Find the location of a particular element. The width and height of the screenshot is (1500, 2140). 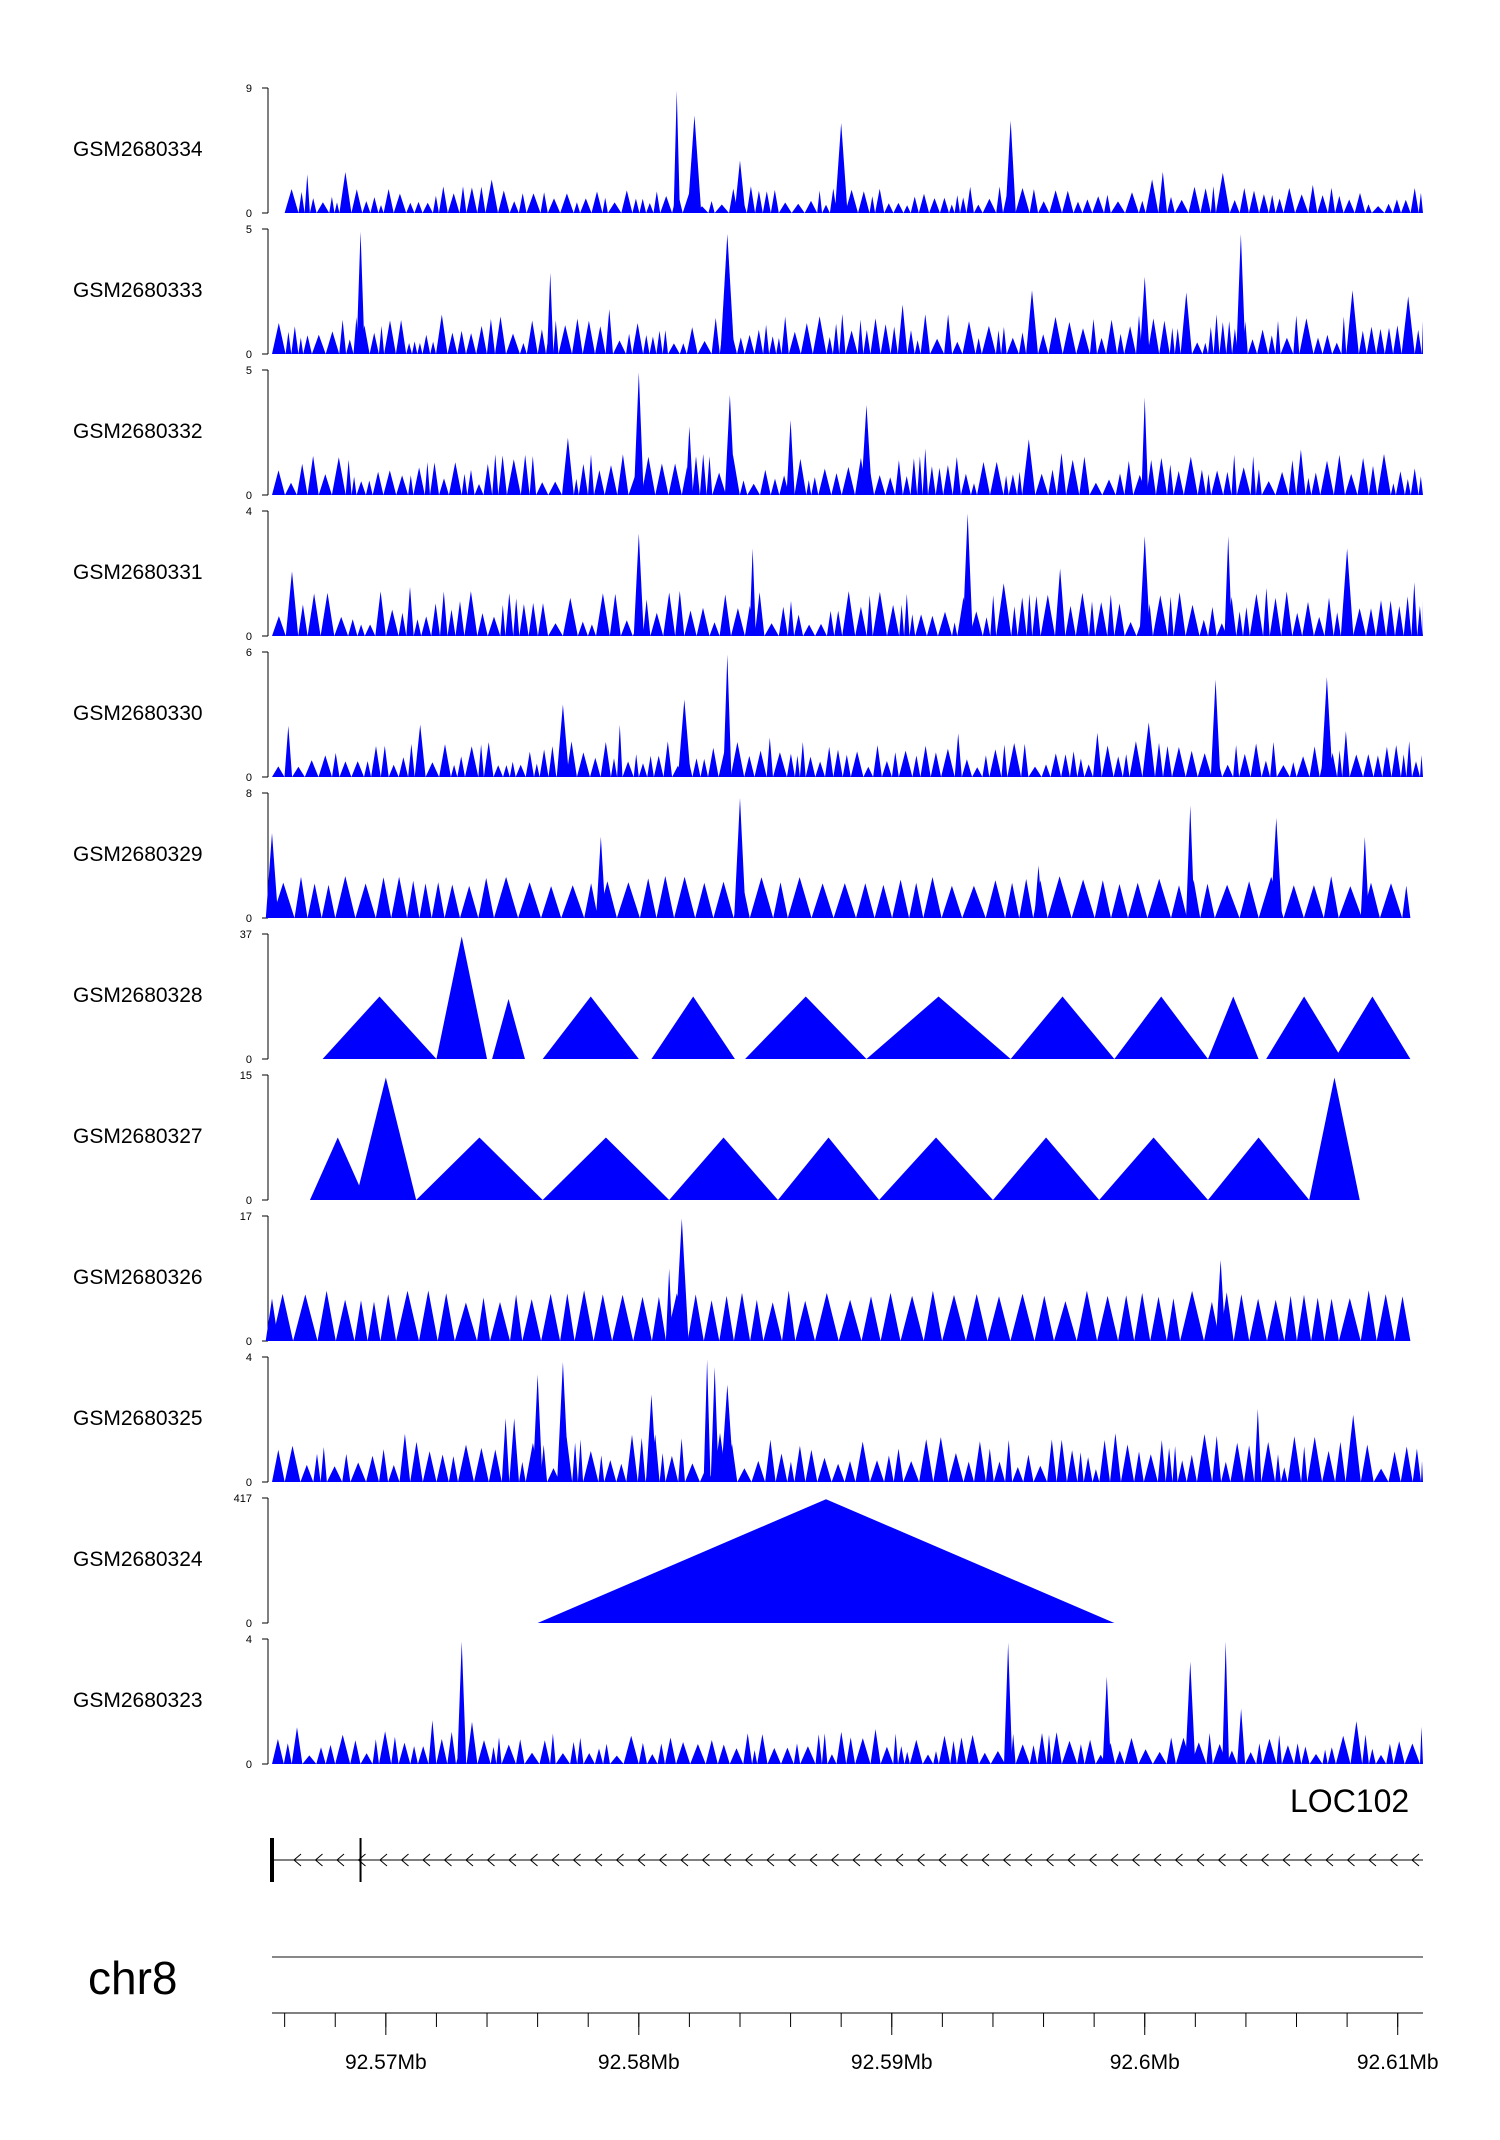

genome-axis: 92.57Mb 92.58Mb 92.59Mb 92.6Mb 92.61Mb is located at coordinates (855, 2043).